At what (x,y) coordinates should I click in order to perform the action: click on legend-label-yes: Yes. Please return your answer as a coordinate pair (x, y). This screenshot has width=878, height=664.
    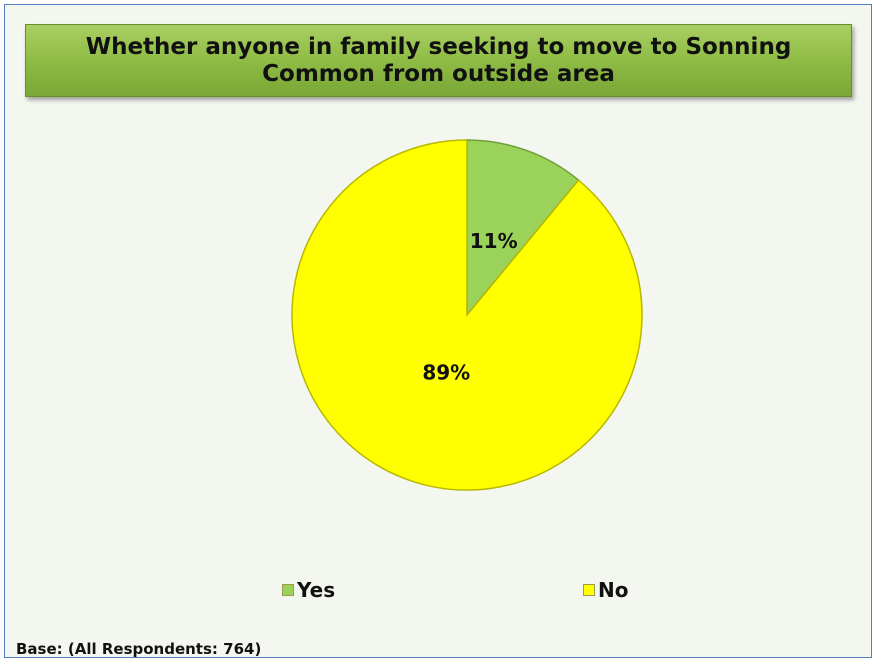
    Looking at the image, I should click on (316, 590).